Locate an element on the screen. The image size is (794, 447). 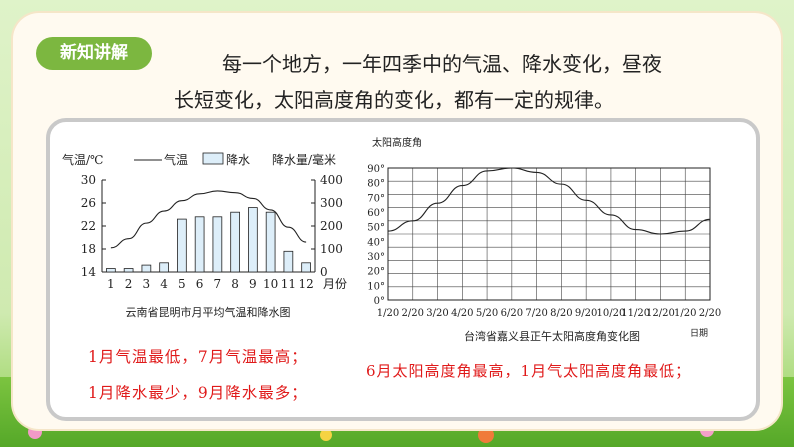
sun-angle-tick-label: 30° is located at coordinates (376, 257).